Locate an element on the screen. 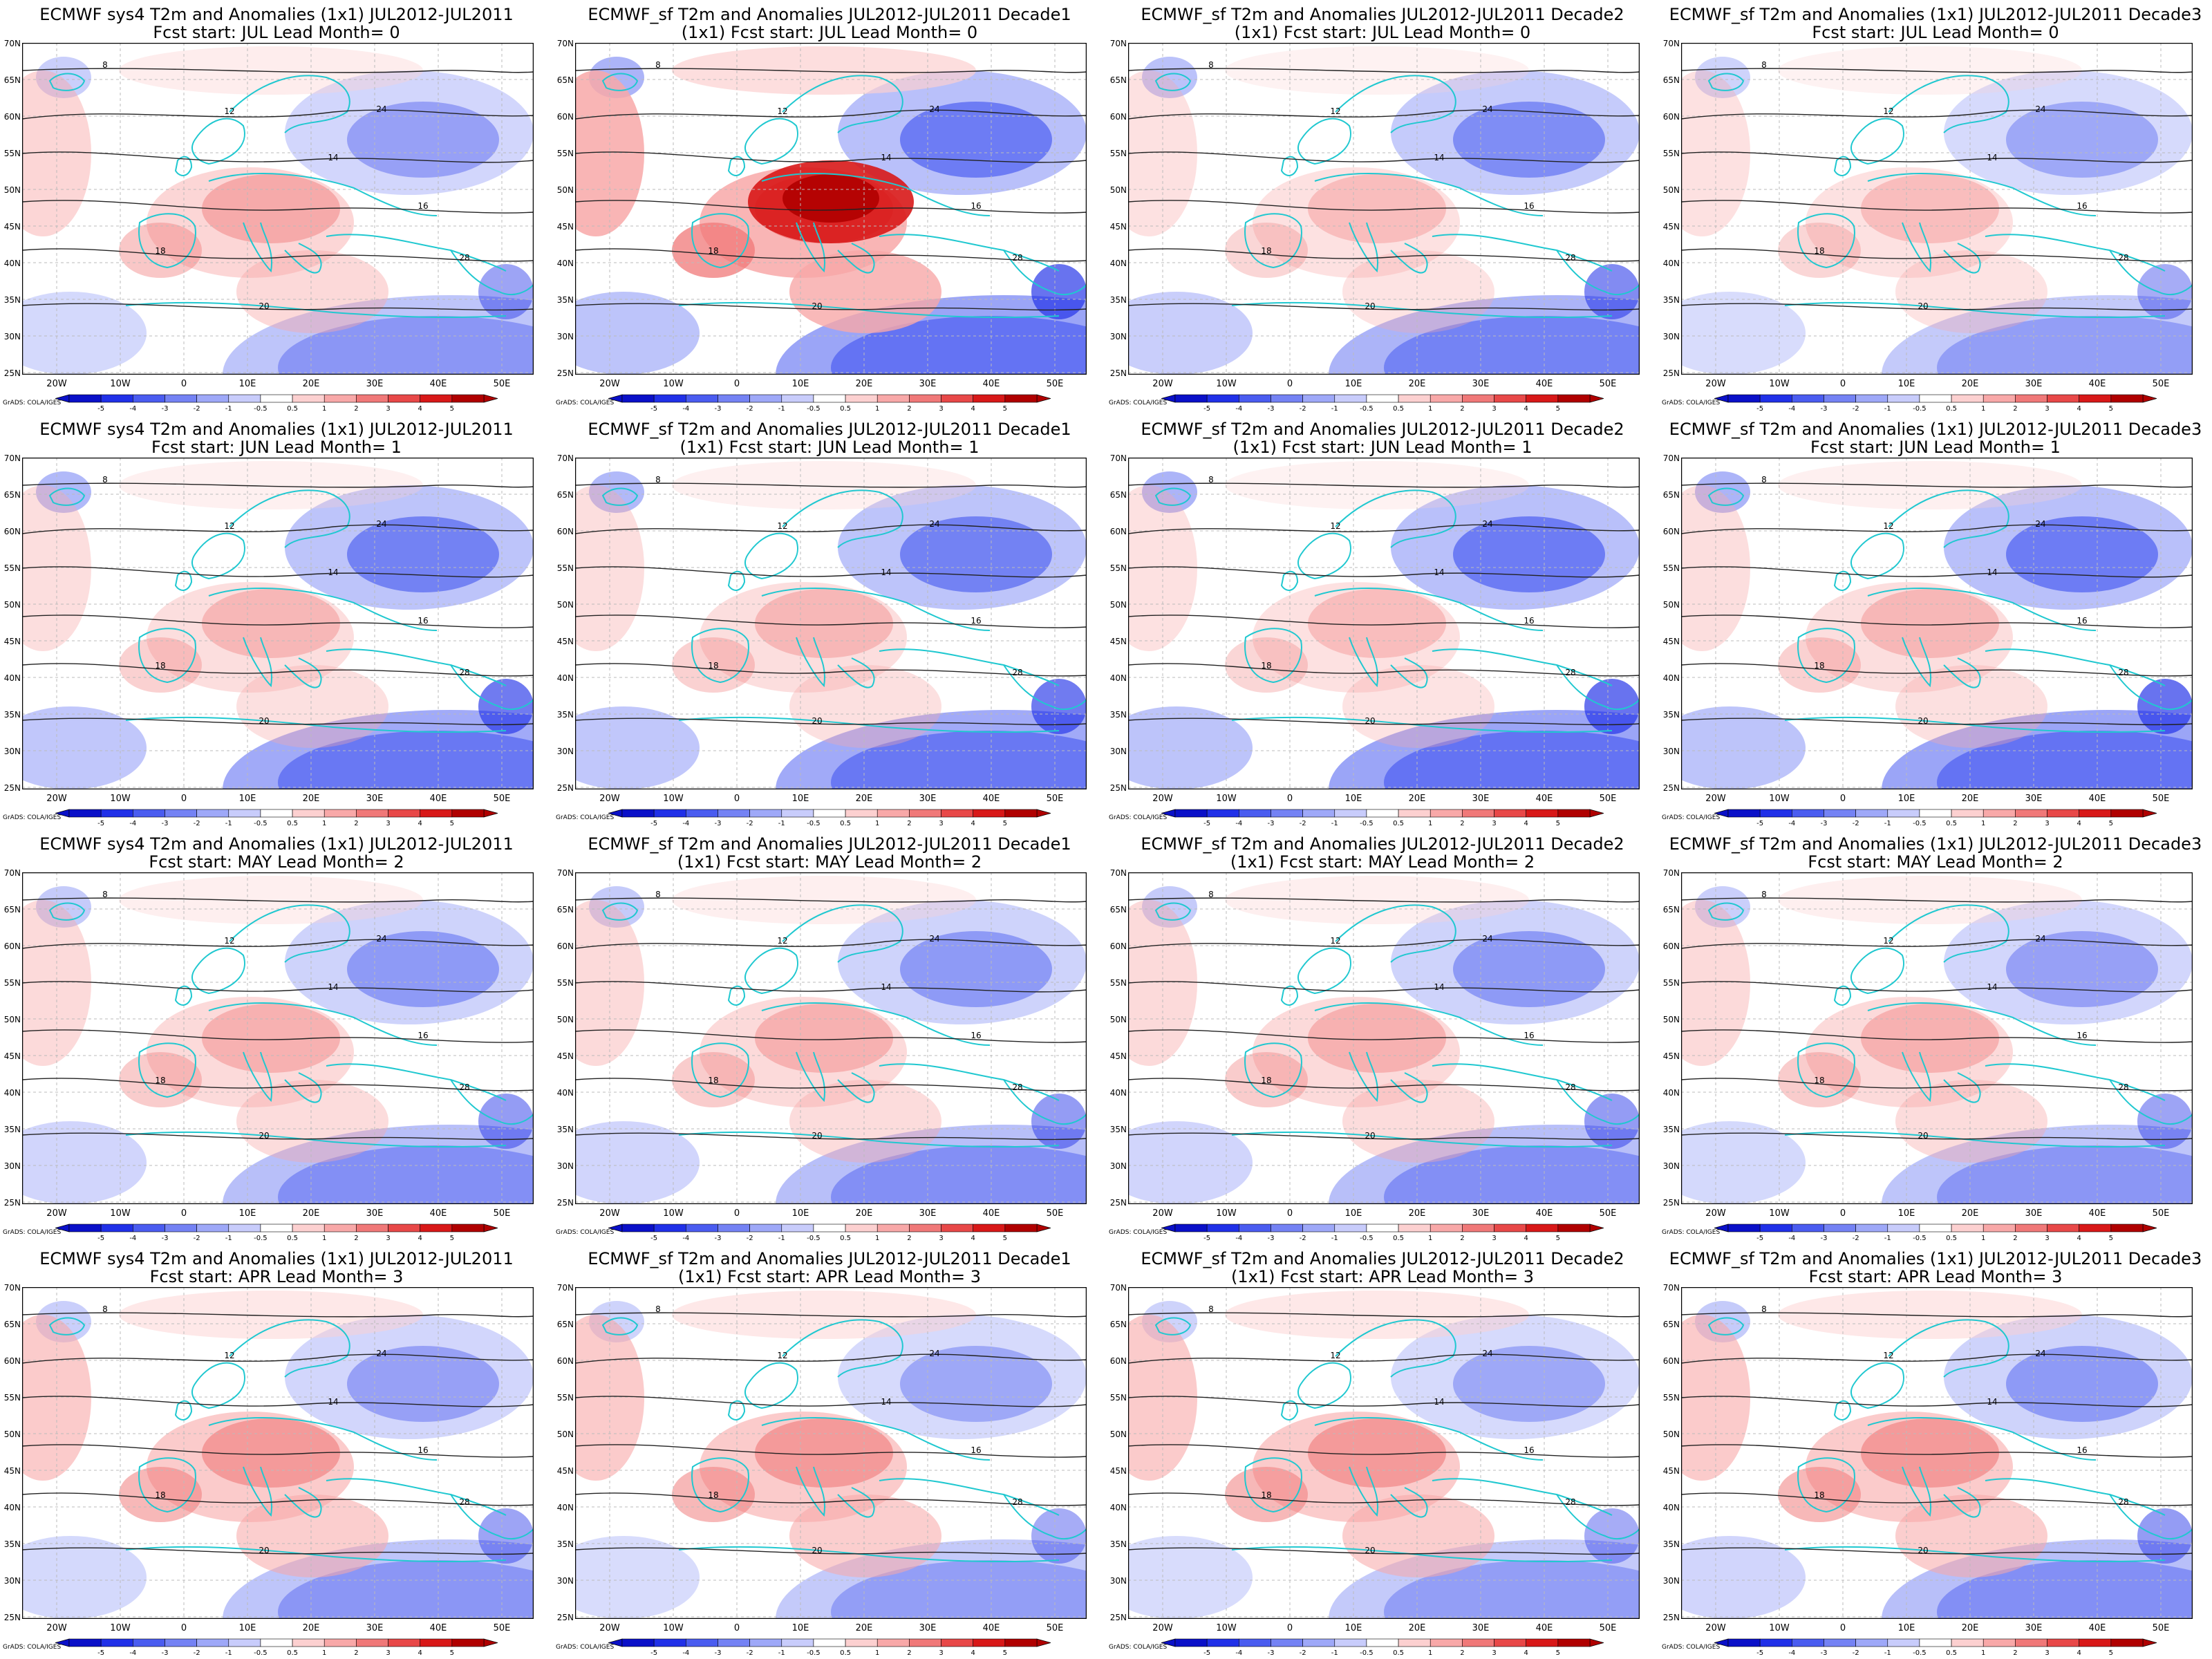  latitude-label: 65N is located at coordinates (12, 80).